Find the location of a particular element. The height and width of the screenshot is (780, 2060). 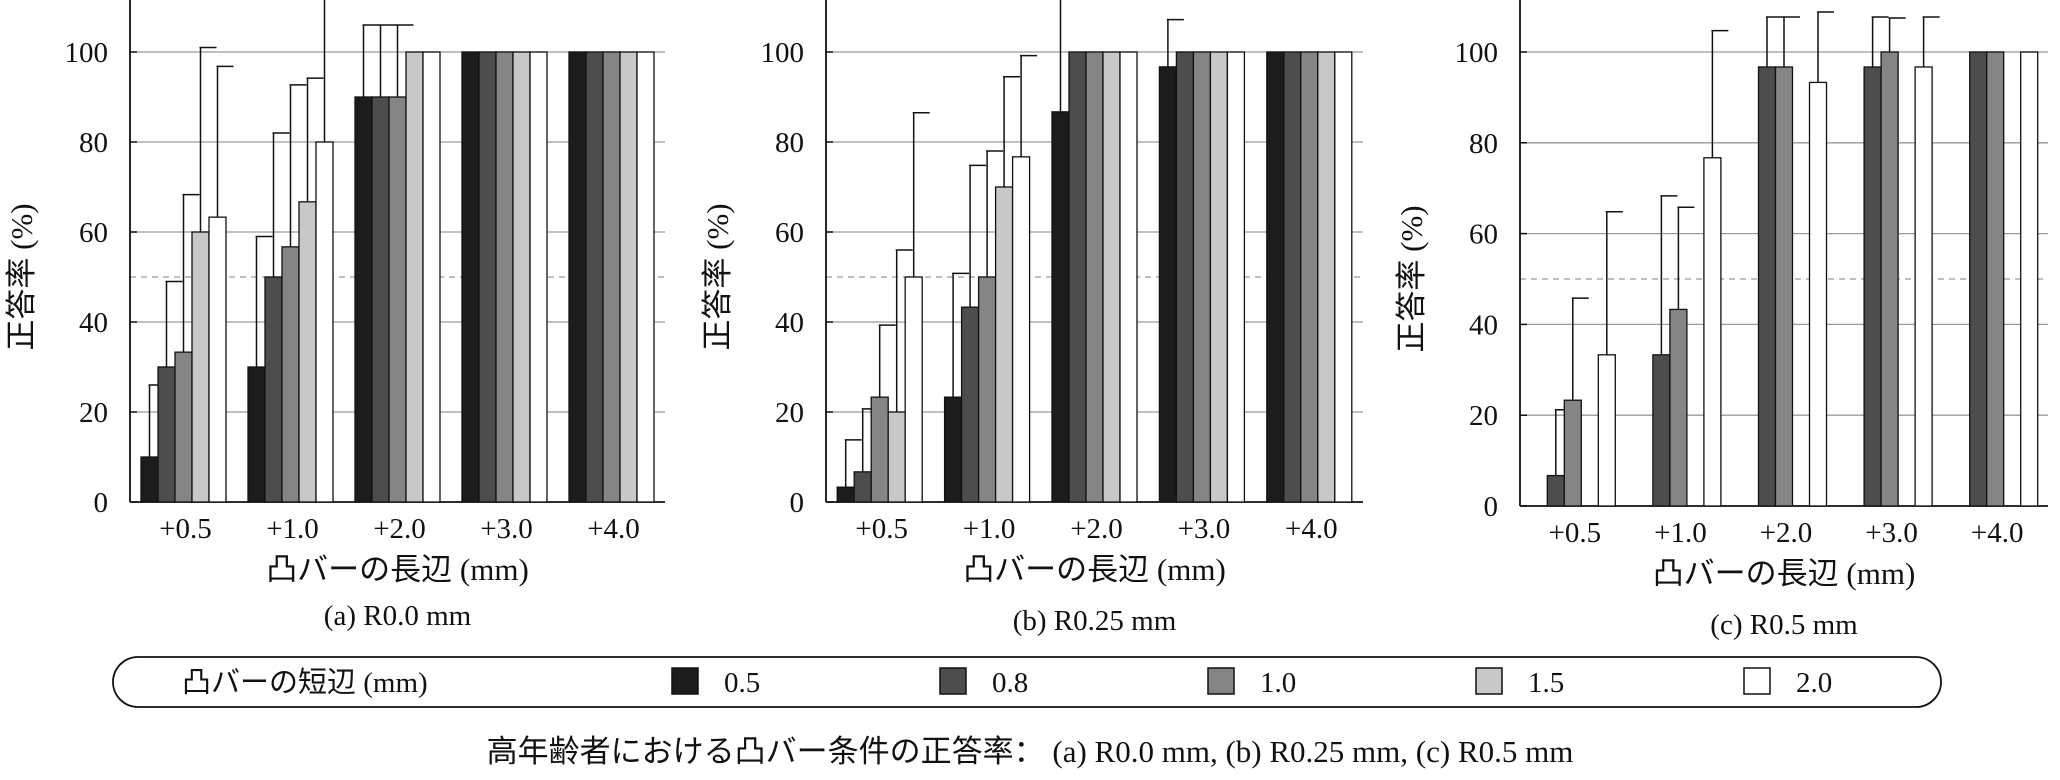

bar-1-10-s05 is located at coordinates (256, 434).